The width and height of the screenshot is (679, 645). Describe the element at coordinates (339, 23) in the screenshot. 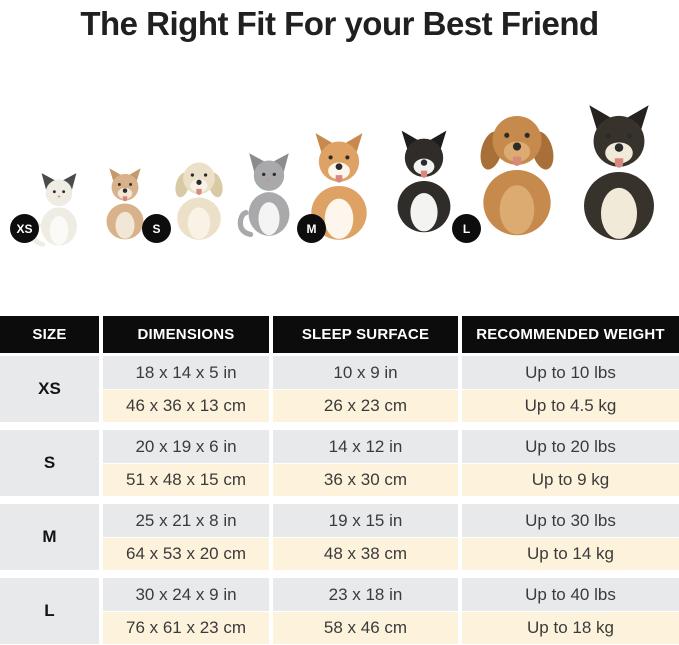

I see `page-title: The Right Fit For your Best Friend` at that location.